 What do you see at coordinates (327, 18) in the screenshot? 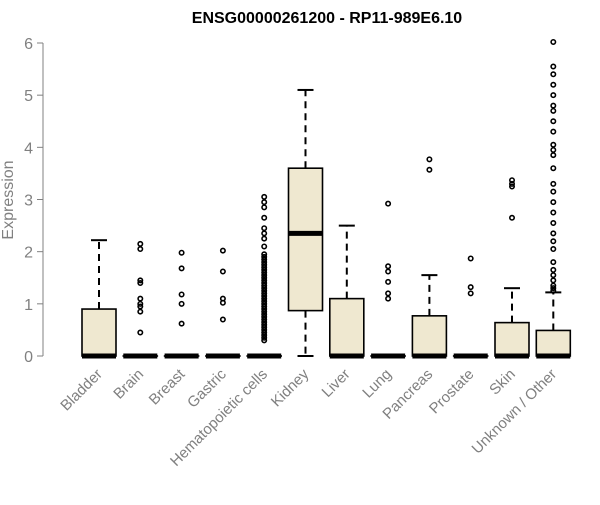
I see `chart-title: ENSG00000261200 - RP11-989E6.10` at bounding box center [327, 18].